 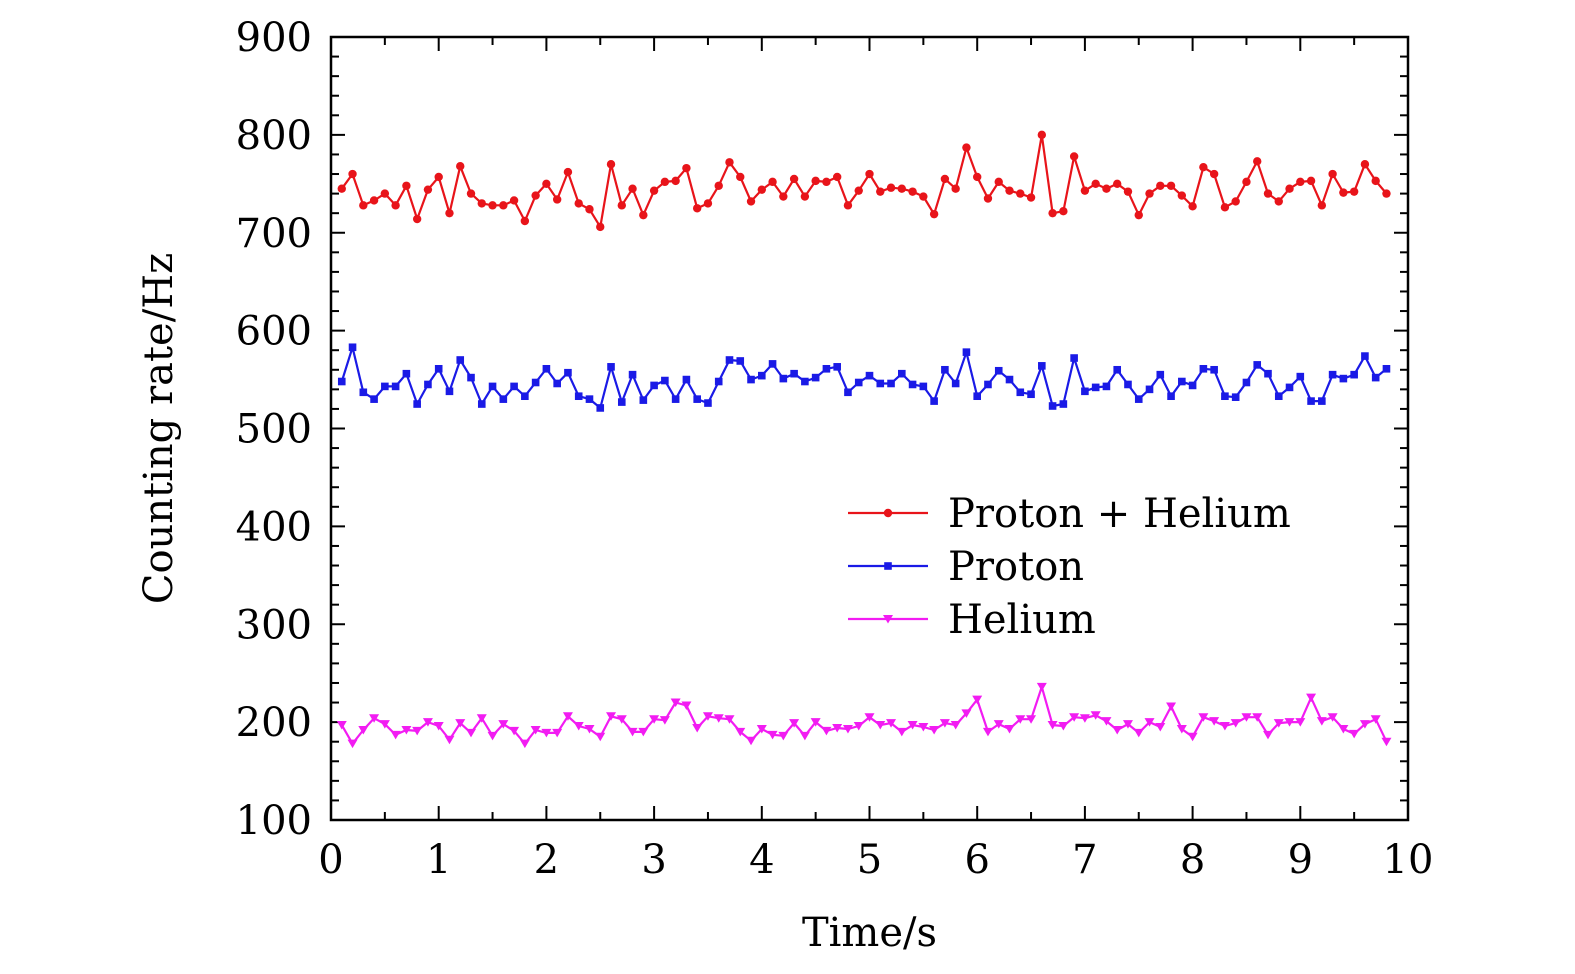 I want to click on y-tick-label: 800, so click(x=274, y=136).